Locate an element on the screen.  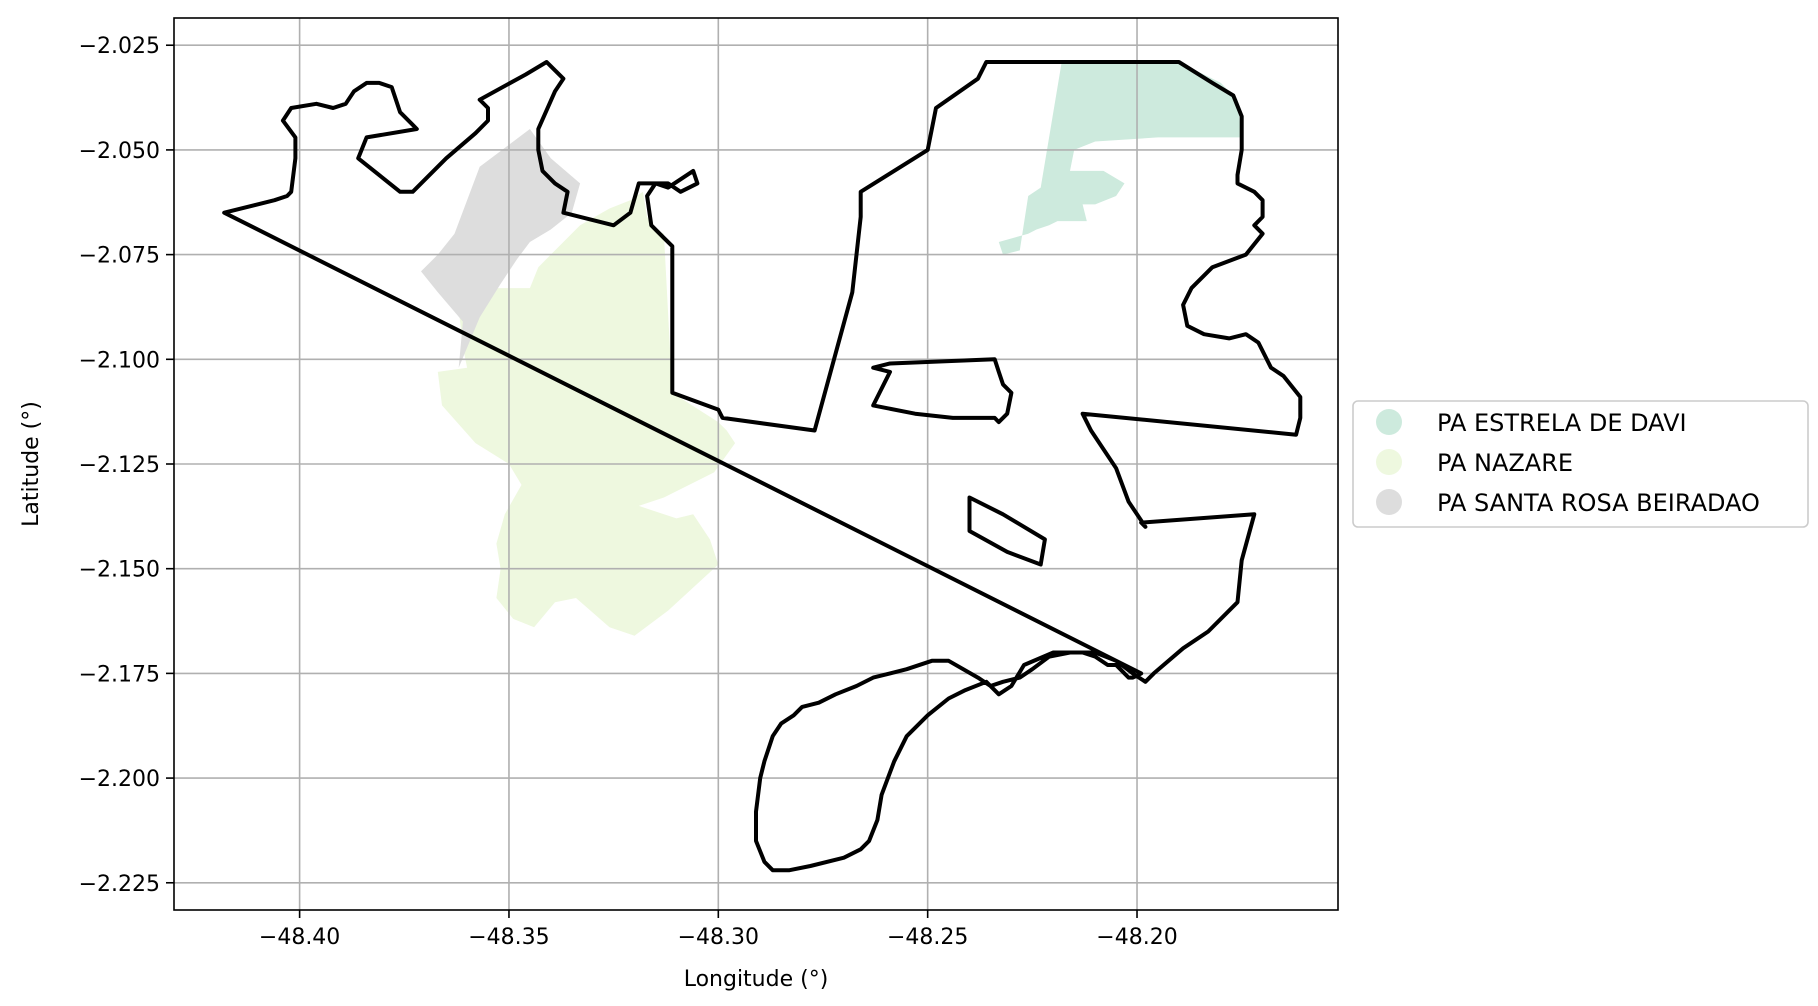
legend-label-2: PA SANTA ROSA BEIRADAO is located at coordinates (1598, 503).